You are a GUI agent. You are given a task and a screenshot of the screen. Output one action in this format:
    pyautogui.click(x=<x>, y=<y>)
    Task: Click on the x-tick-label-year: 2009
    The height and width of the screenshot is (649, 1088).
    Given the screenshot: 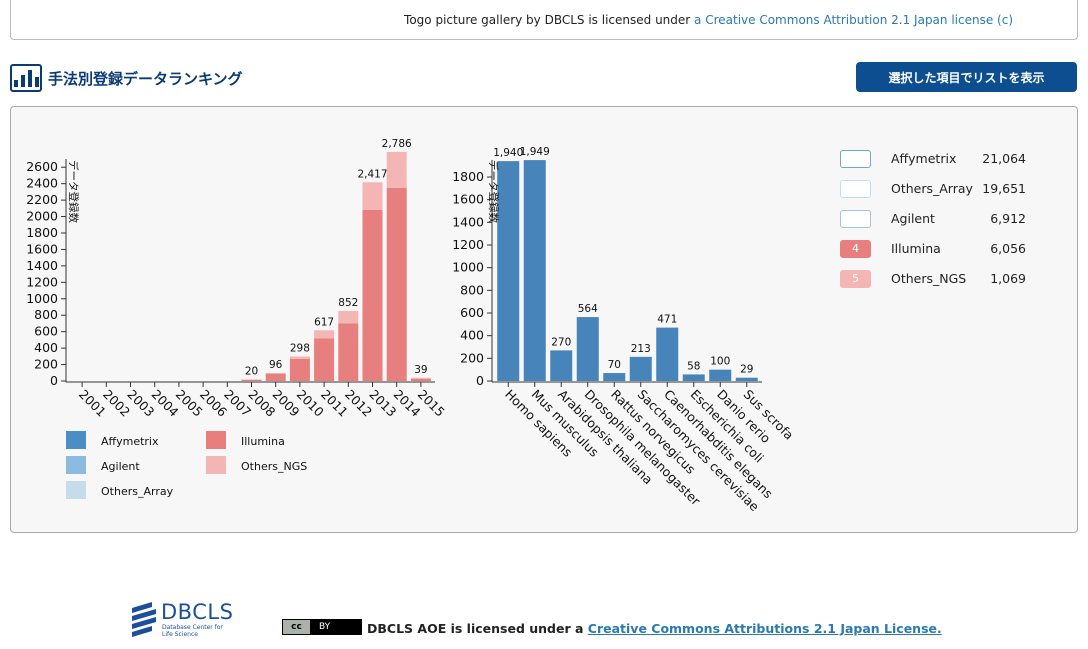 What is the action you would take?
    pyautogui.click(x=286, y=403)
    